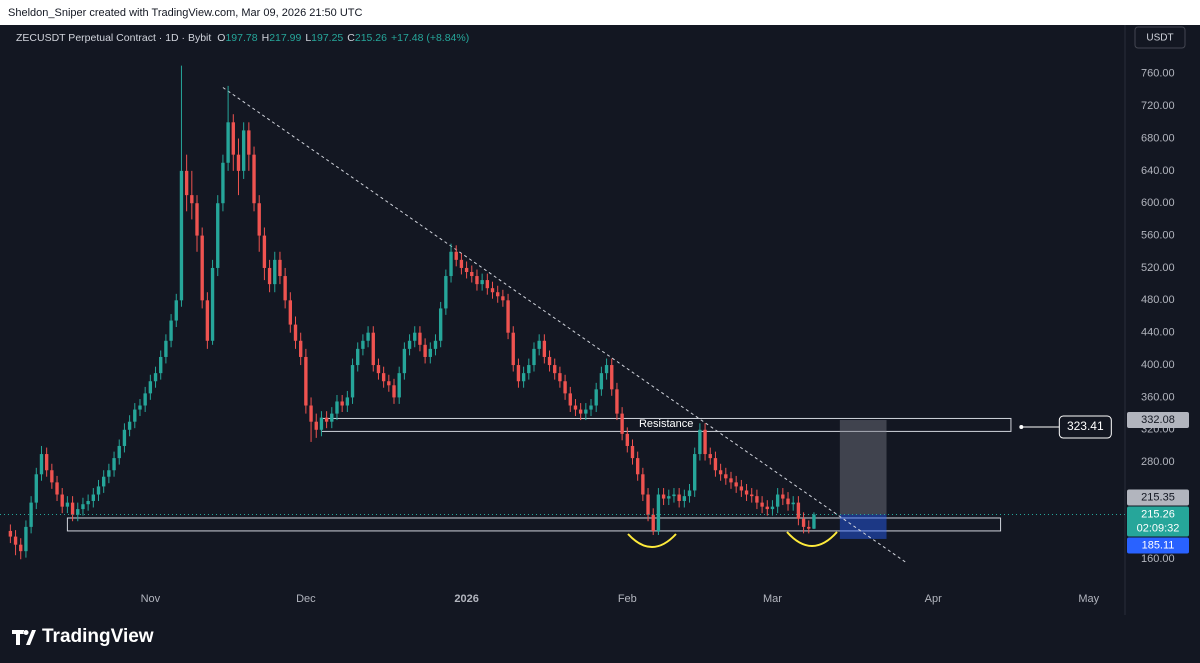 The image size is (1200, 663). What do you see at coordinates (1158, 268) in the screenshot?
I see `y-tick-label: 520.00` at bounding box center [1158, 268].